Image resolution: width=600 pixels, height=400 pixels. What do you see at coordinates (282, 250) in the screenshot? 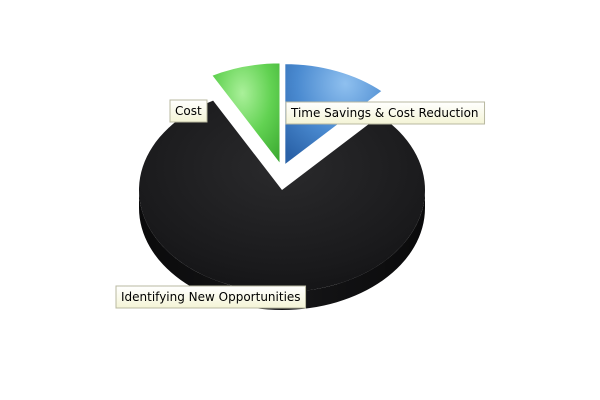
I see `pie-slice-side` at bounding box center [282, 250].